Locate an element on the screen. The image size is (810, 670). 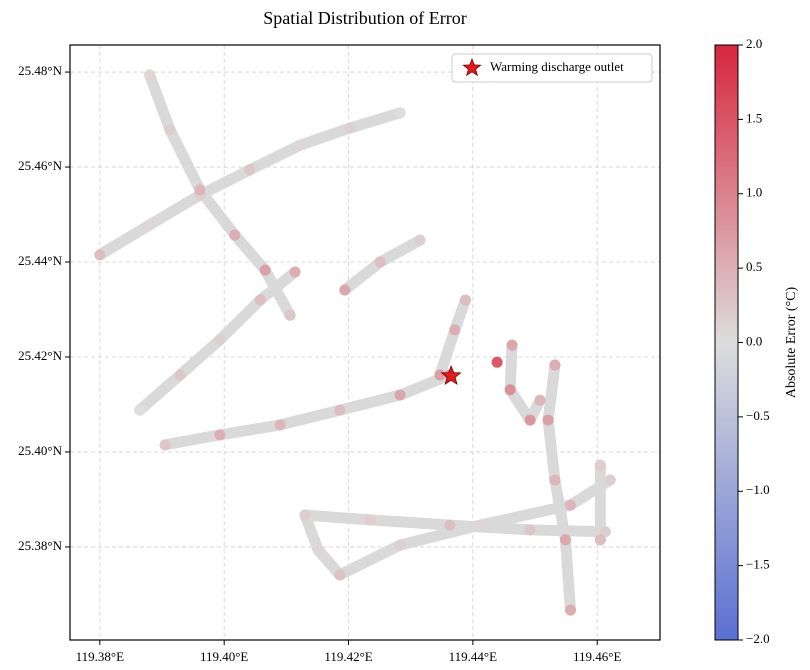
colorbar is located at coordinates (726, 342).